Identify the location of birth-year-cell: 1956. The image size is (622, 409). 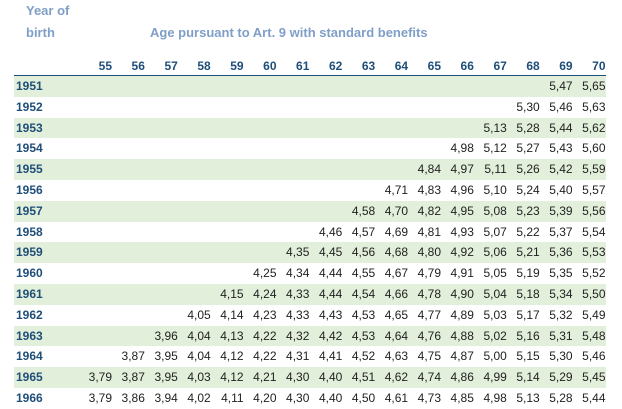
(29, 189).